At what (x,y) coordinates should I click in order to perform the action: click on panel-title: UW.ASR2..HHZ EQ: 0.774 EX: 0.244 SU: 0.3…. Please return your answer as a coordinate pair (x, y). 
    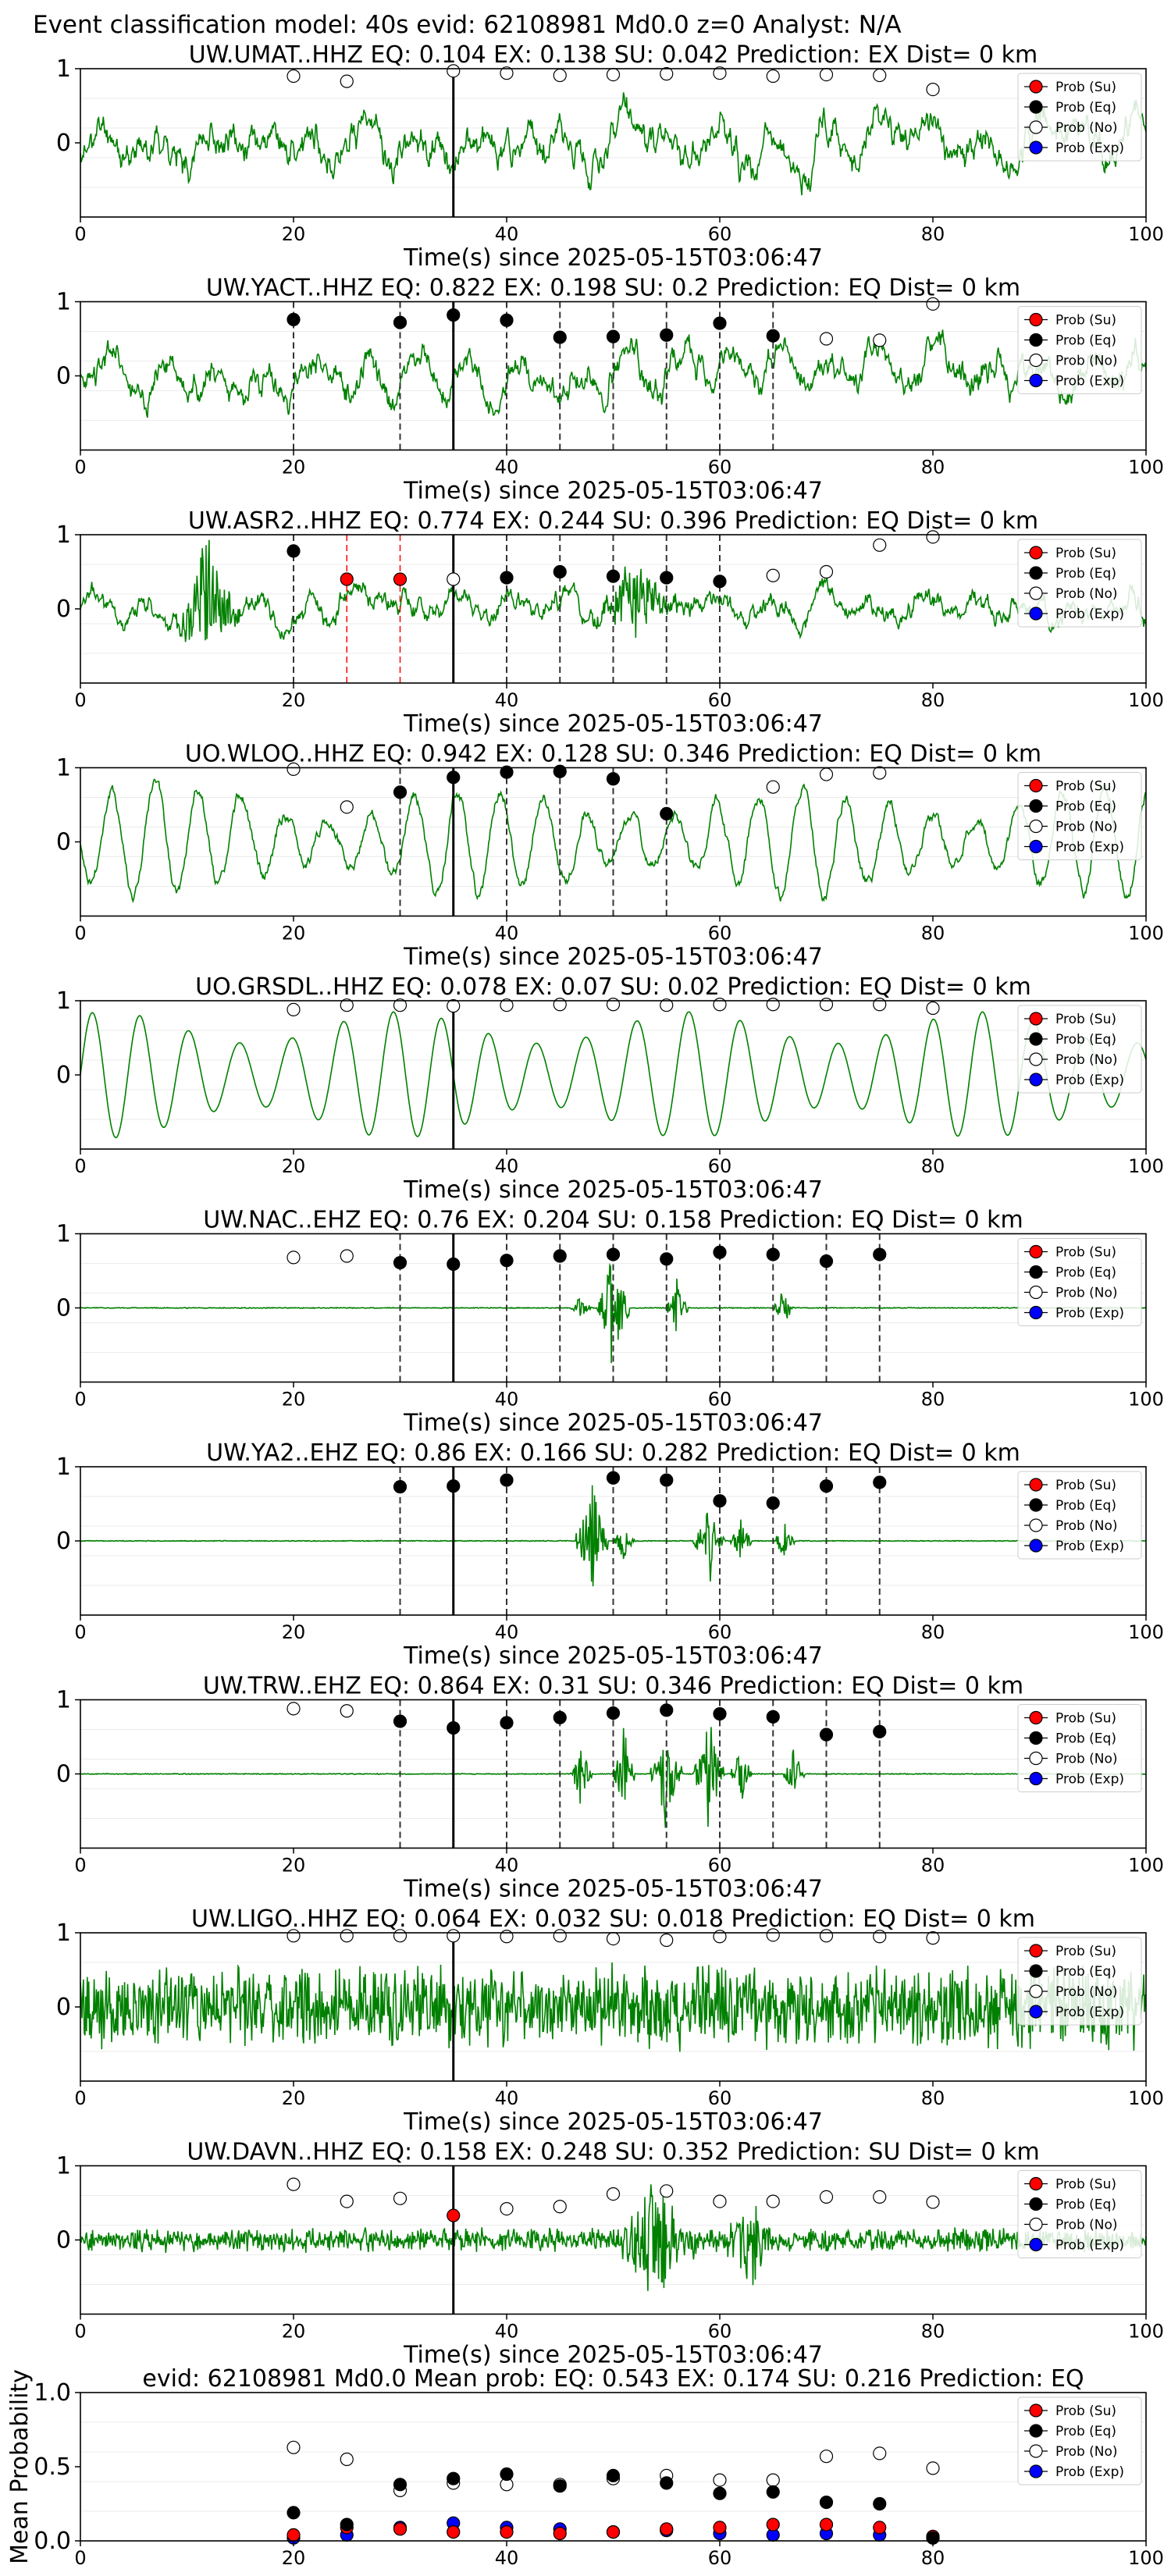
    Looking at the image, I should click on (613, 521).